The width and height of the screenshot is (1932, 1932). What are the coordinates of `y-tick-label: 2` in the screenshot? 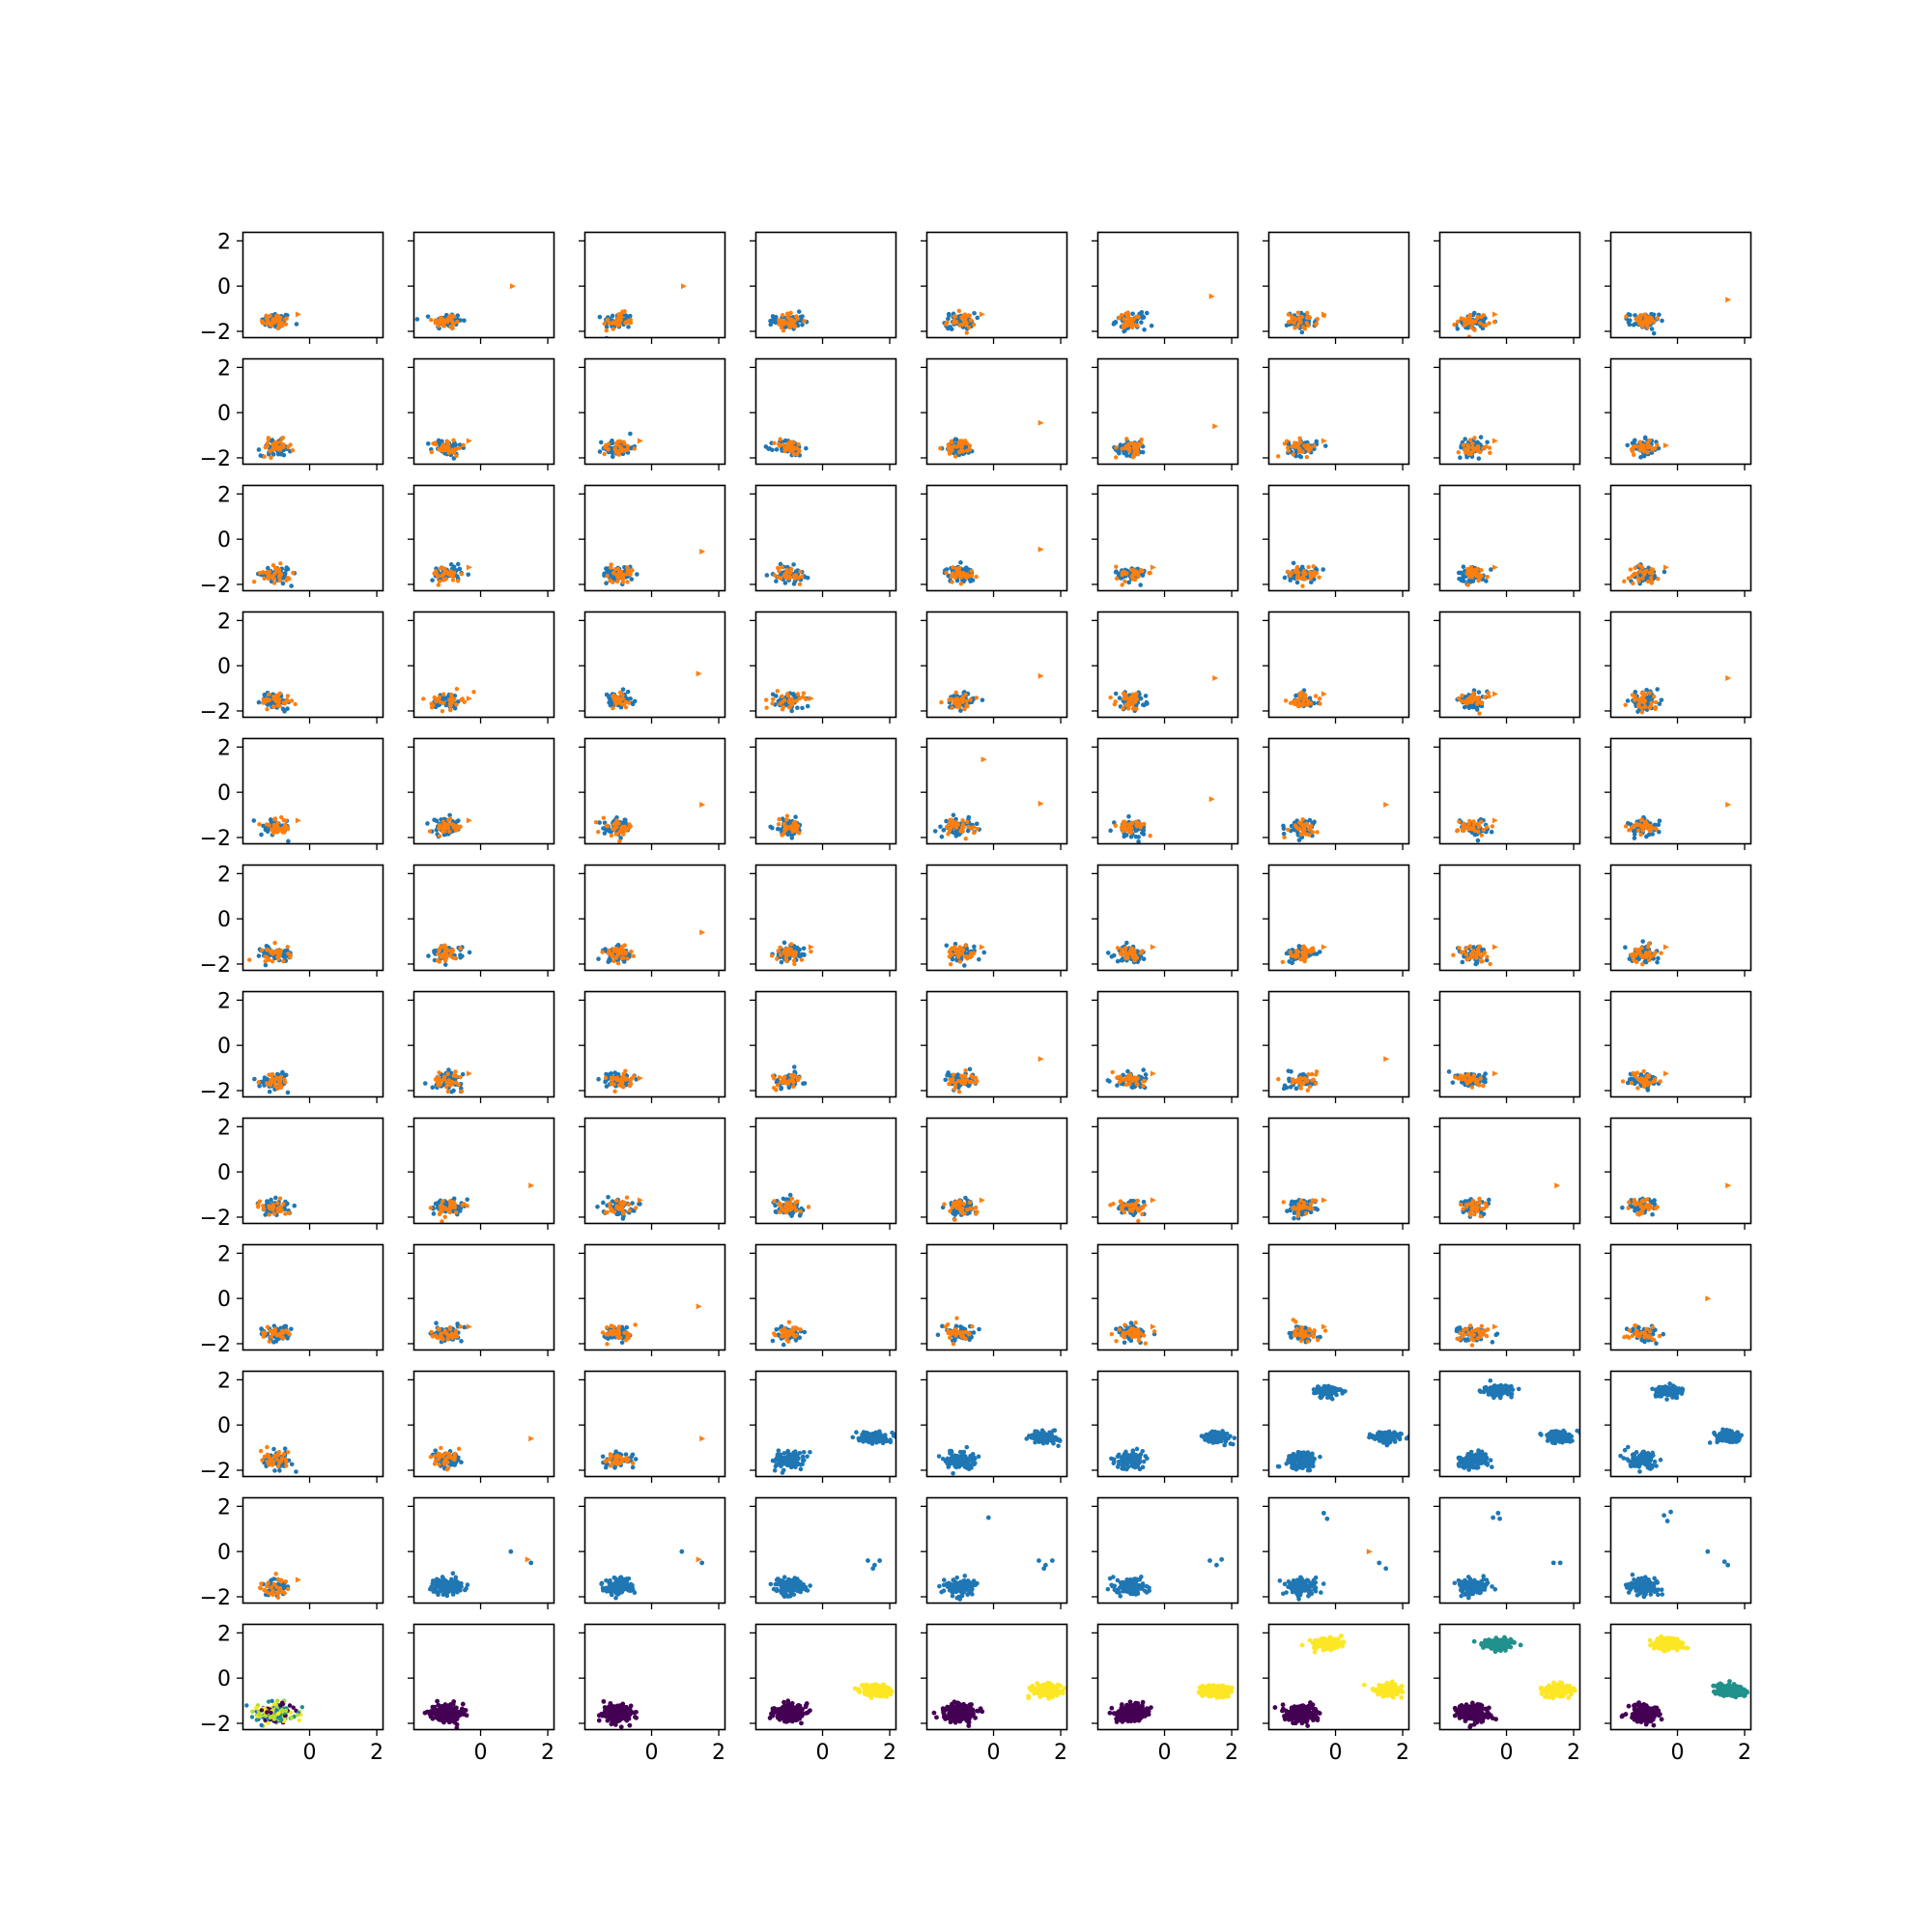 It's located at (224, 875).